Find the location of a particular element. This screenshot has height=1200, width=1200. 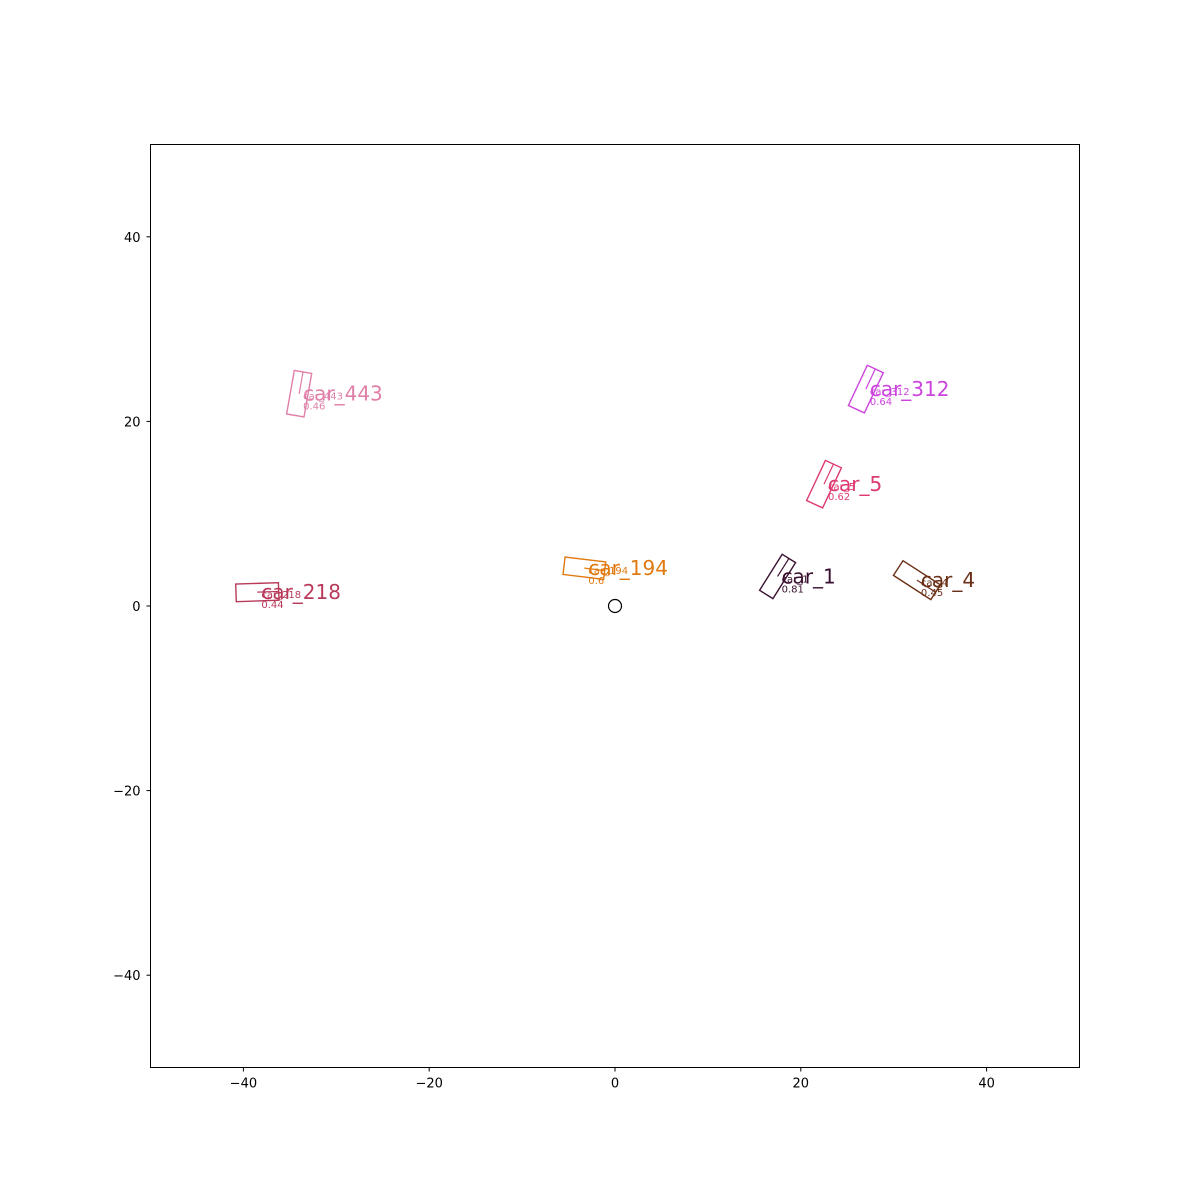

object-id-label: car_443 is located at coordinates (323, 397).